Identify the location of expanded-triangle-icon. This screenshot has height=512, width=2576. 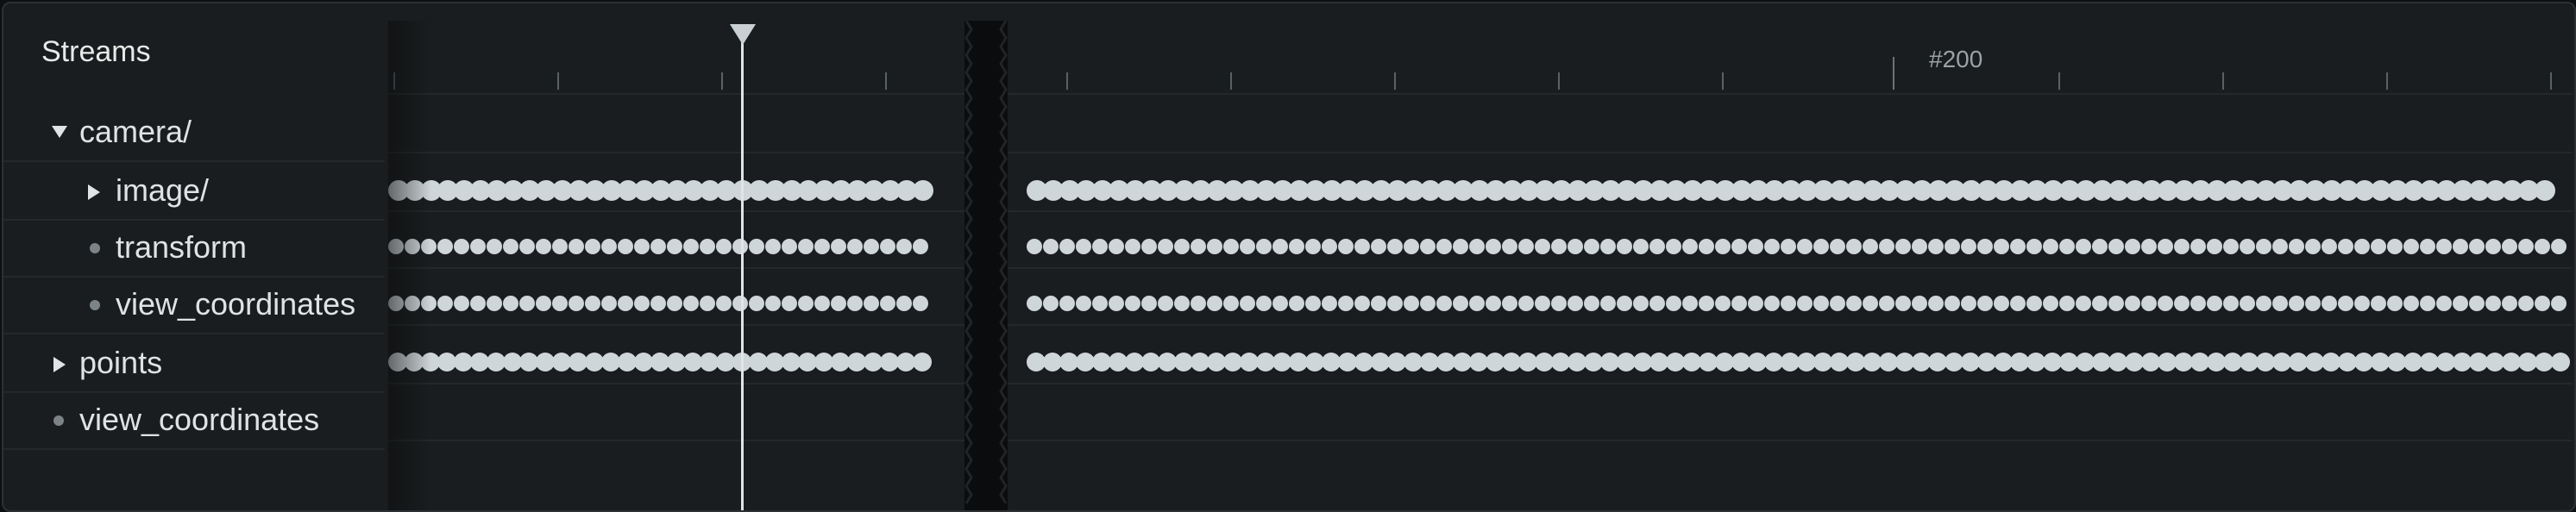
(59, 132).